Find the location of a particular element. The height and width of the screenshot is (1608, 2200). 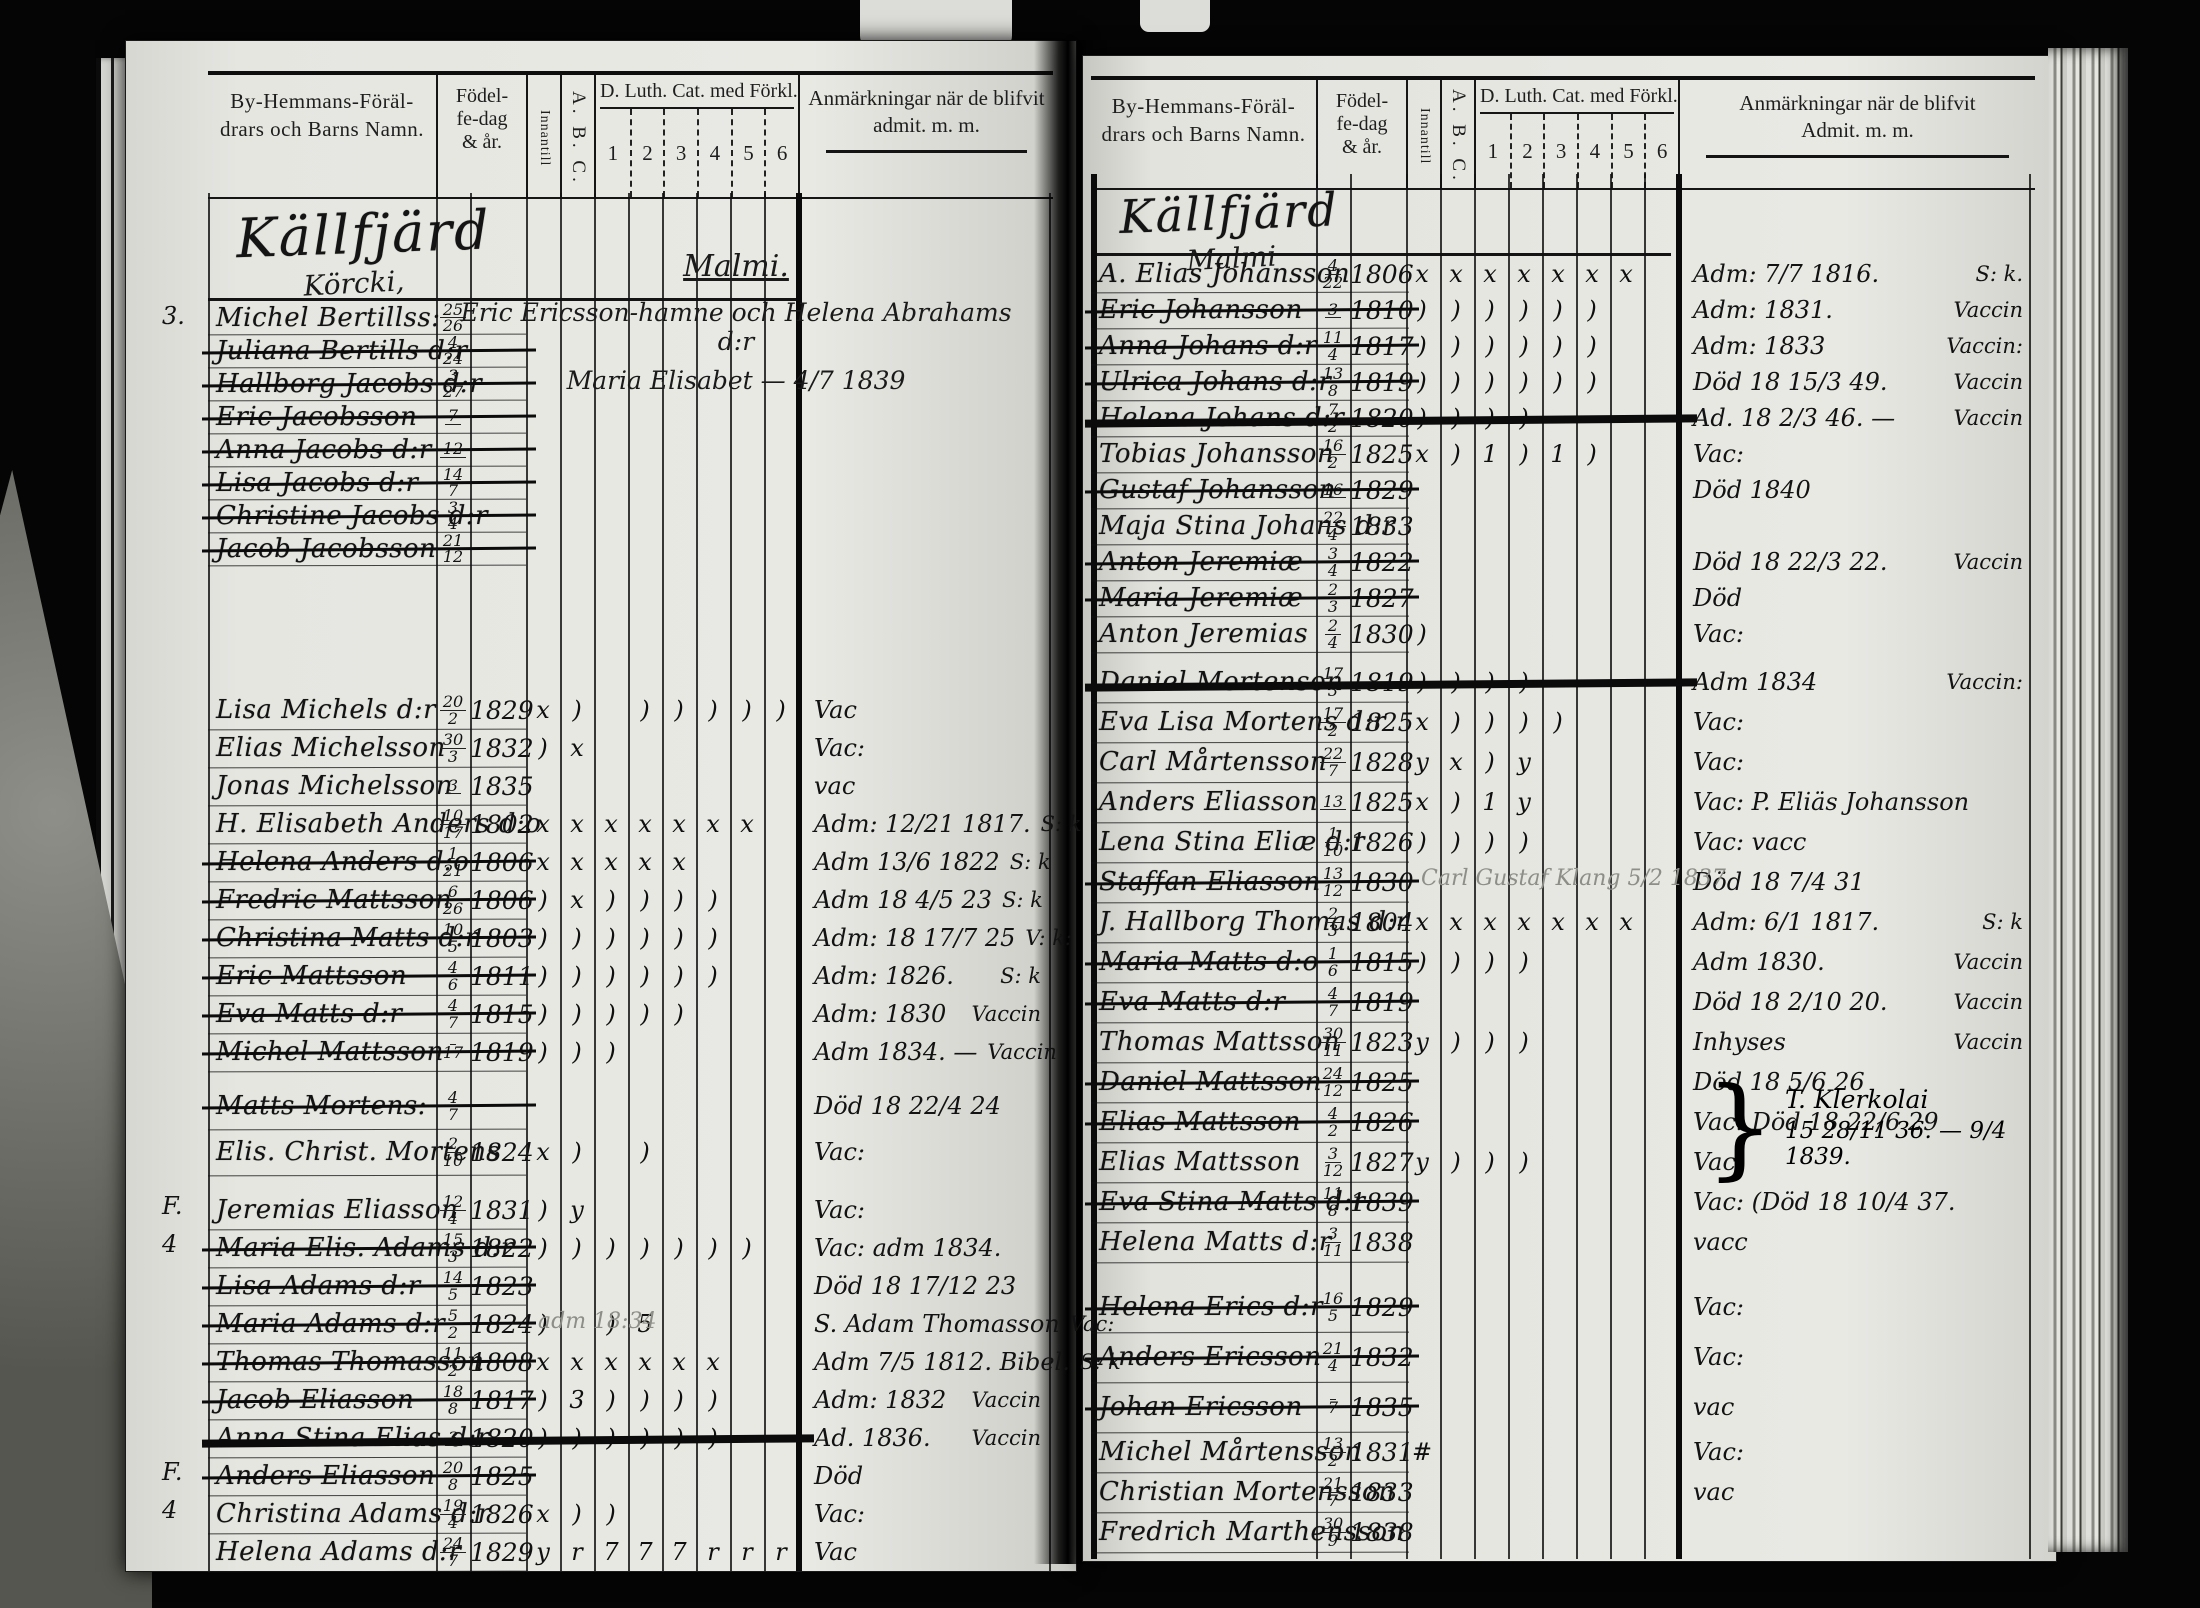

entry-birth-year: 1829 is located at coordinates (502, 710).